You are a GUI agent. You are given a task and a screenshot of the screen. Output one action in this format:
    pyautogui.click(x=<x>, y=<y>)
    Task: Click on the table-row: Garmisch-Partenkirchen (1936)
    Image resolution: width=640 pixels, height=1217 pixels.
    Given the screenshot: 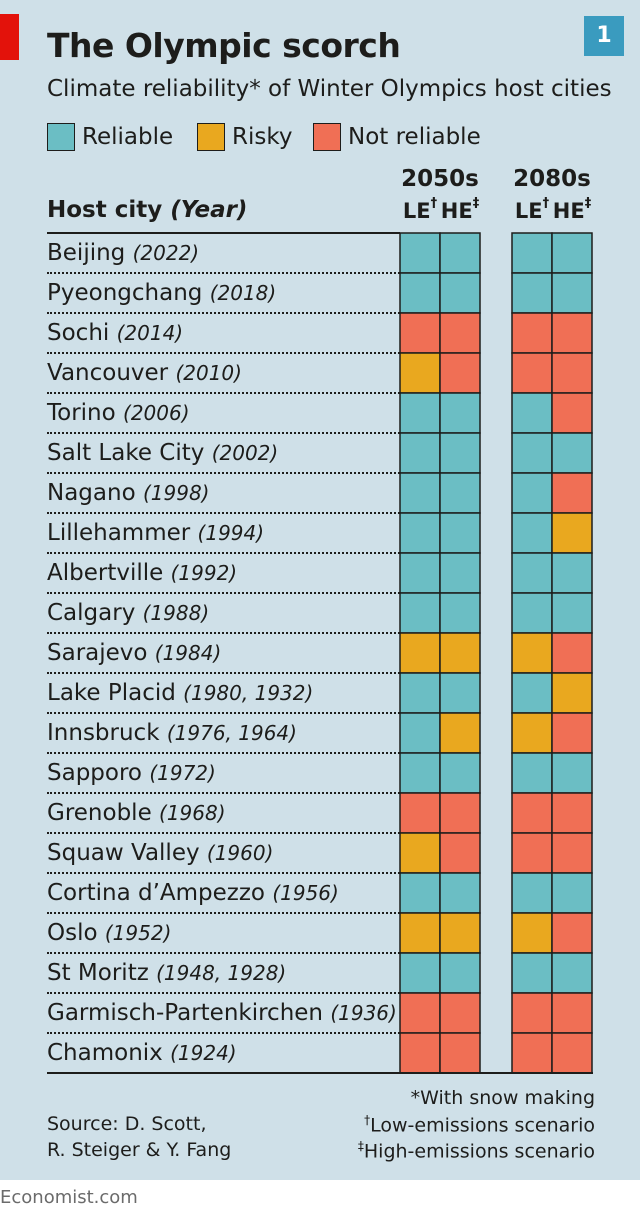 What is the action you would take?
    pyautogui.click(x=222, y=1013)
    